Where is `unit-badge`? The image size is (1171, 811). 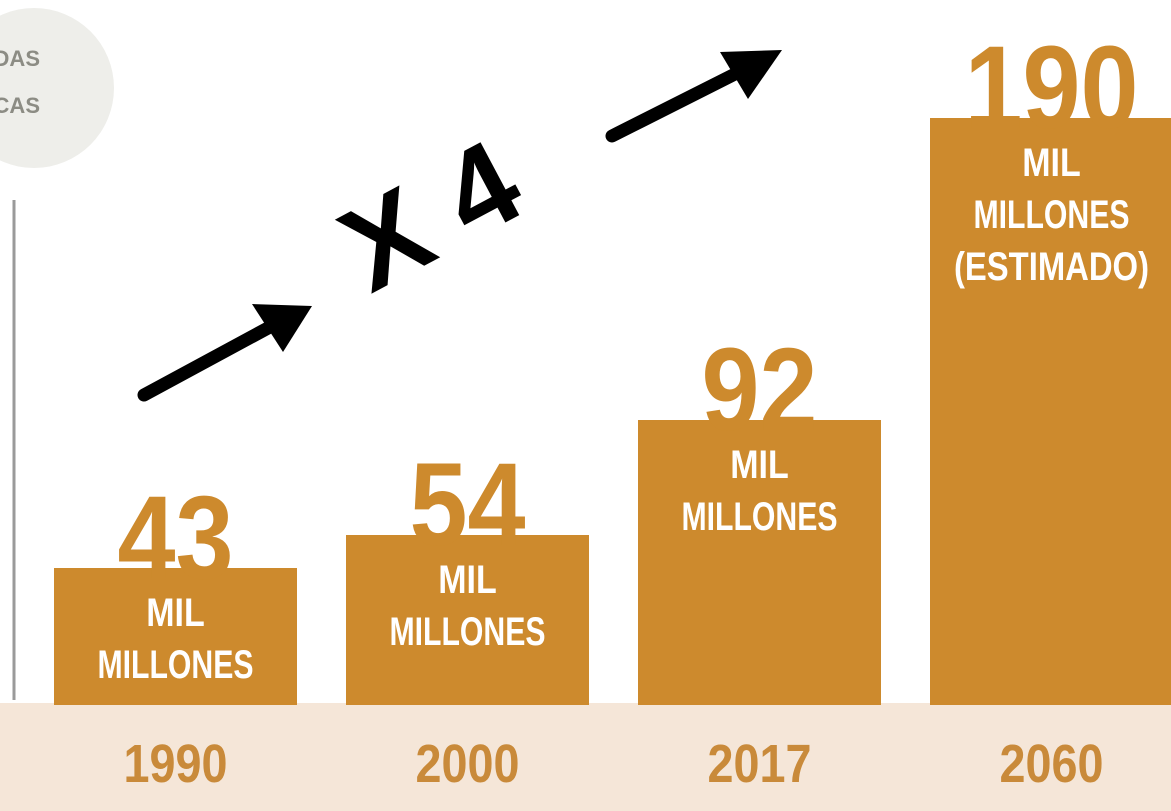
unit-badge is located at coordinates (57, 88).